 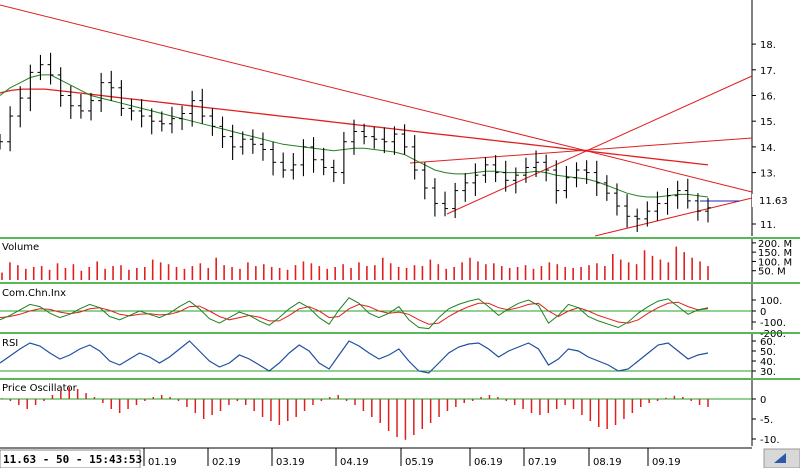 I want to click on volume-label: Volume, so click(x=20, y=247).